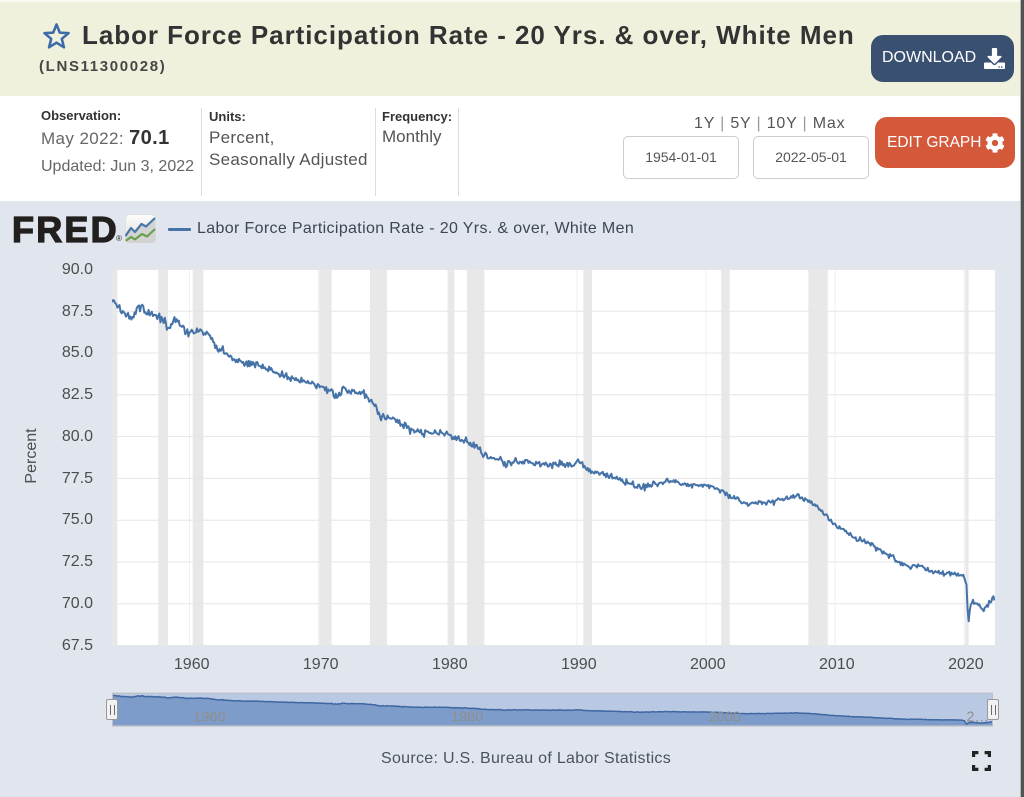 The image size is (1024, 797). Describe the element at coordinates (210, 718) in the screenshot. I see `svg-text: 1960` at that location.